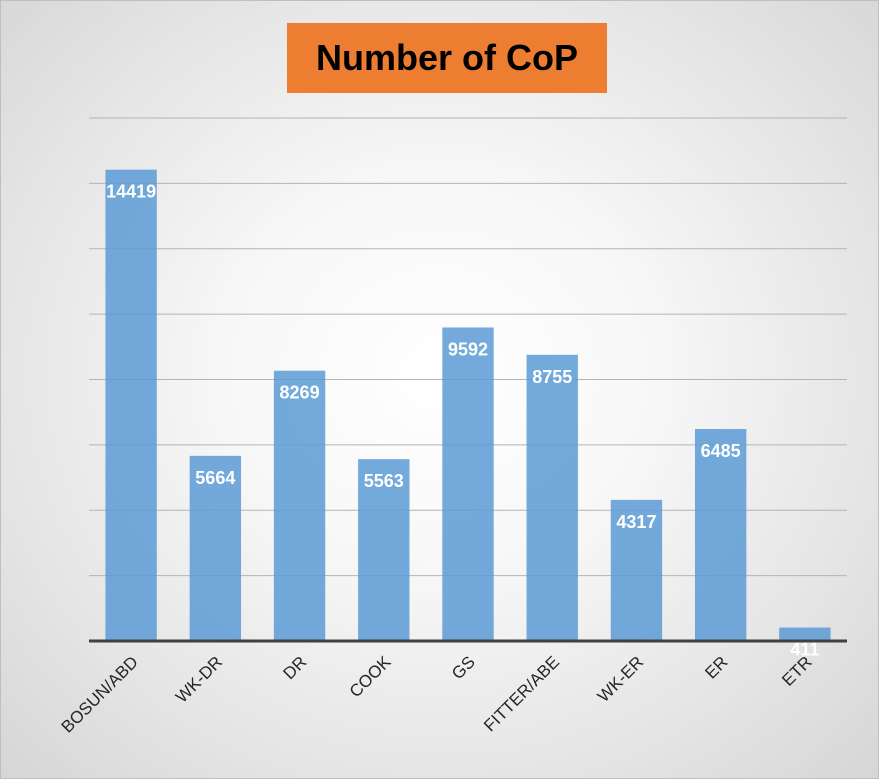 This screenshot has height=779, width=879. I want to click on data-label: 8755, so click(552, 377).